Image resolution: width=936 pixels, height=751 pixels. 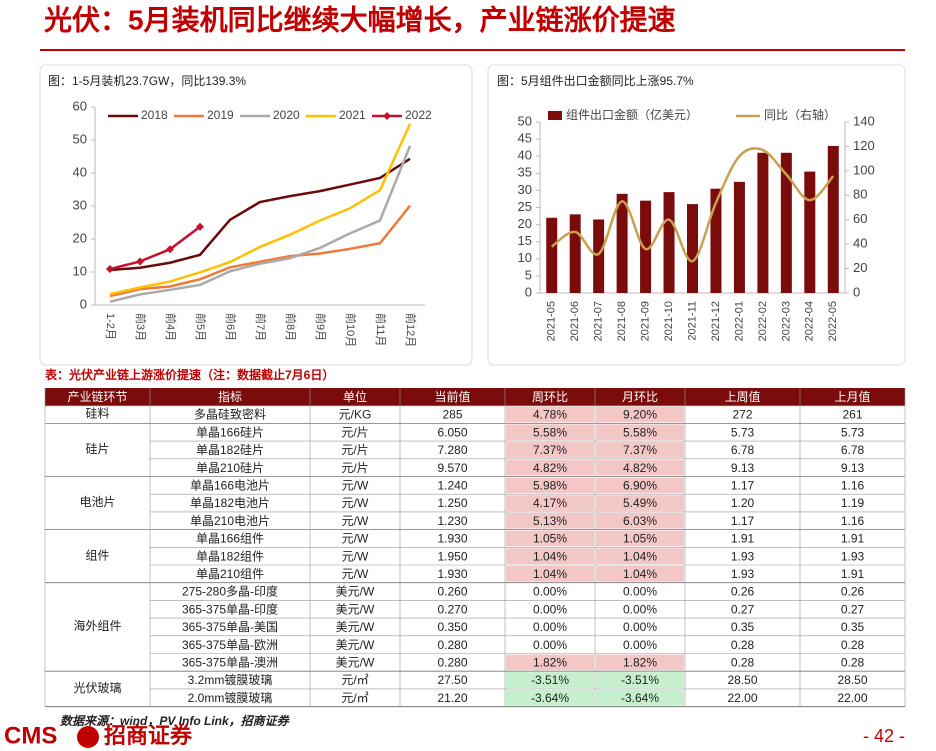 What do you see at coordinates (452, 432) in the screenshot?
I see `cell: 6.050` at bounding box center [452, 432].